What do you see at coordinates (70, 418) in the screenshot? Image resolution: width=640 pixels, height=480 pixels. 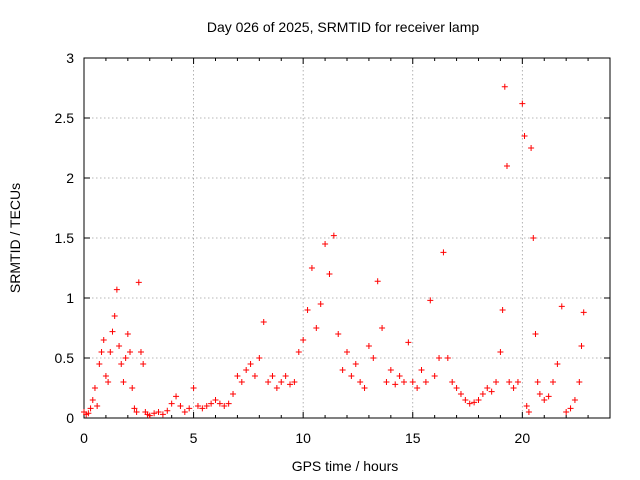 I see `y-tick-label: 0` at bounding box center [70, 418].